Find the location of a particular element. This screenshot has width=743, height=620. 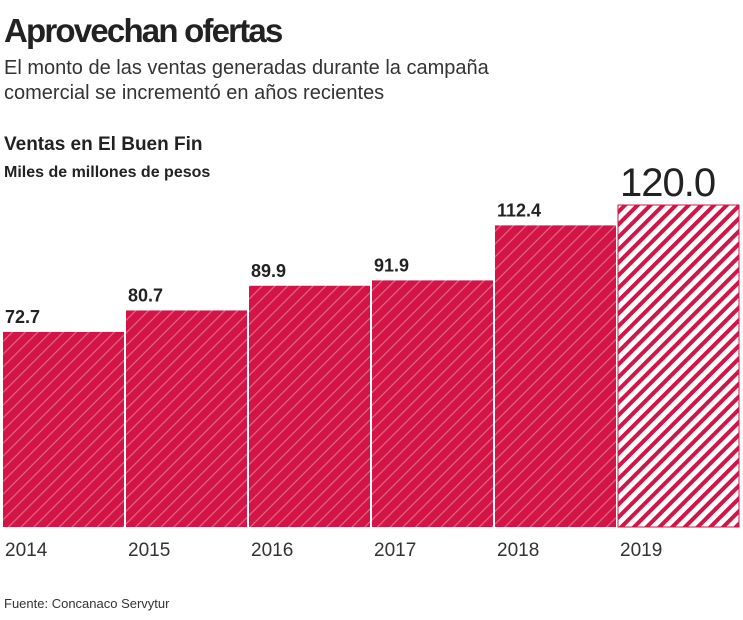

value-label: 89.9 is located at coordinates (268, 271).